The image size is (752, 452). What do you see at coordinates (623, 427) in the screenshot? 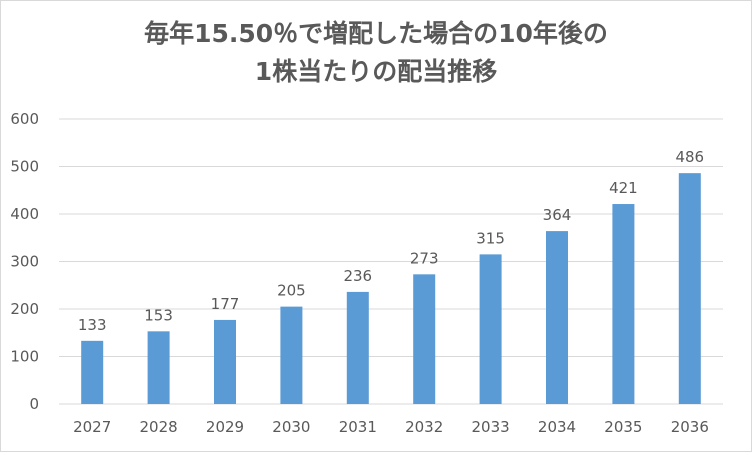
I see `x-tick-label: 2035` at bounding box center [623, 427].